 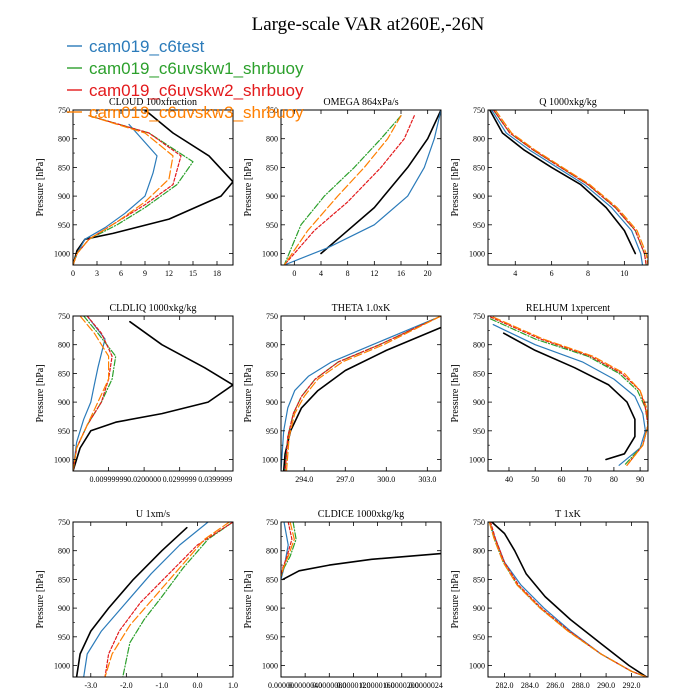 What do you see at coordinates (304, 479) in the screenshot?
I see `x-tick-label: 294.0` at bounding box center [304, 479].